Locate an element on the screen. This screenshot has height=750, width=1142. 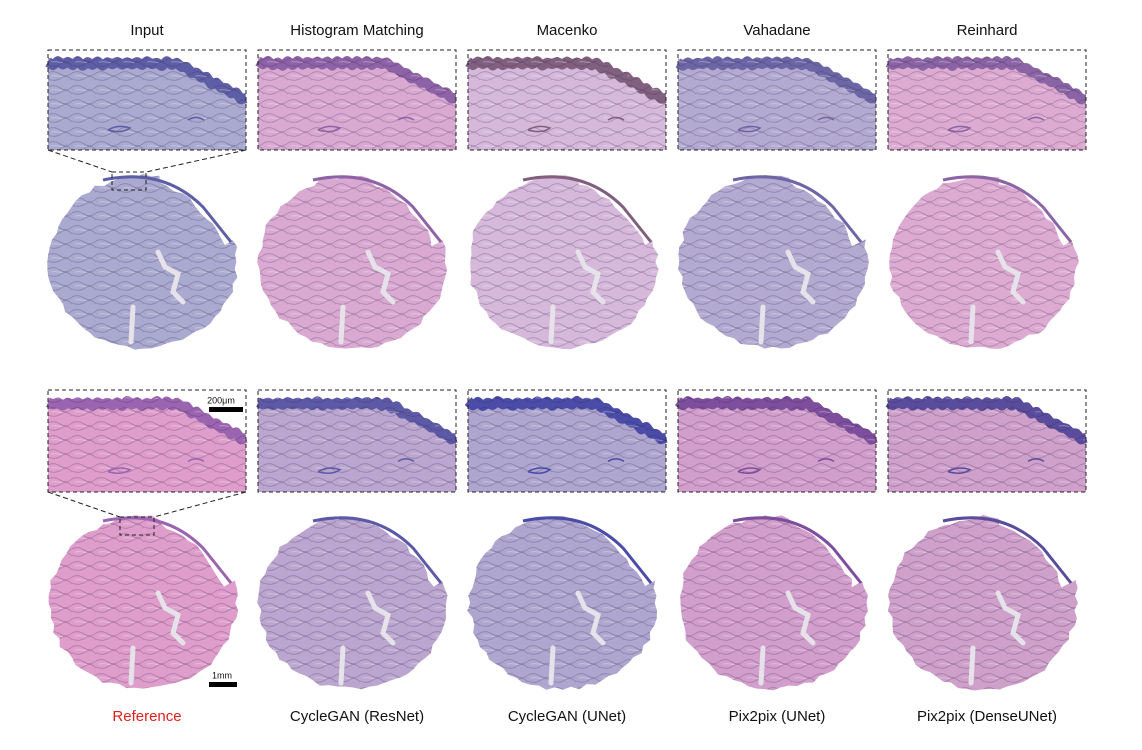
panel-label: Macenko is located at coordinates (567, 30).